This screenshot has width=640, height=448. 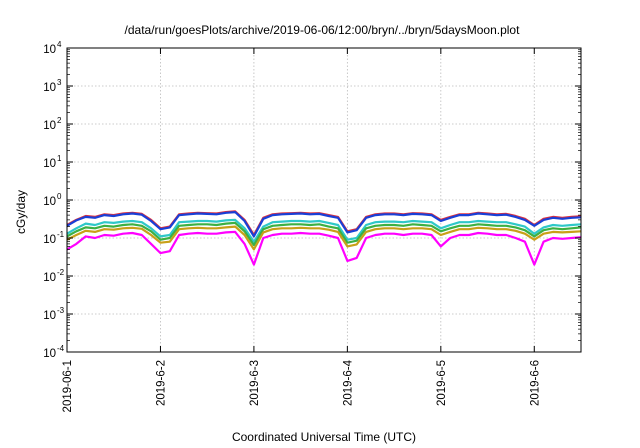 I want to click on series-group, so click(x=324, y=238).